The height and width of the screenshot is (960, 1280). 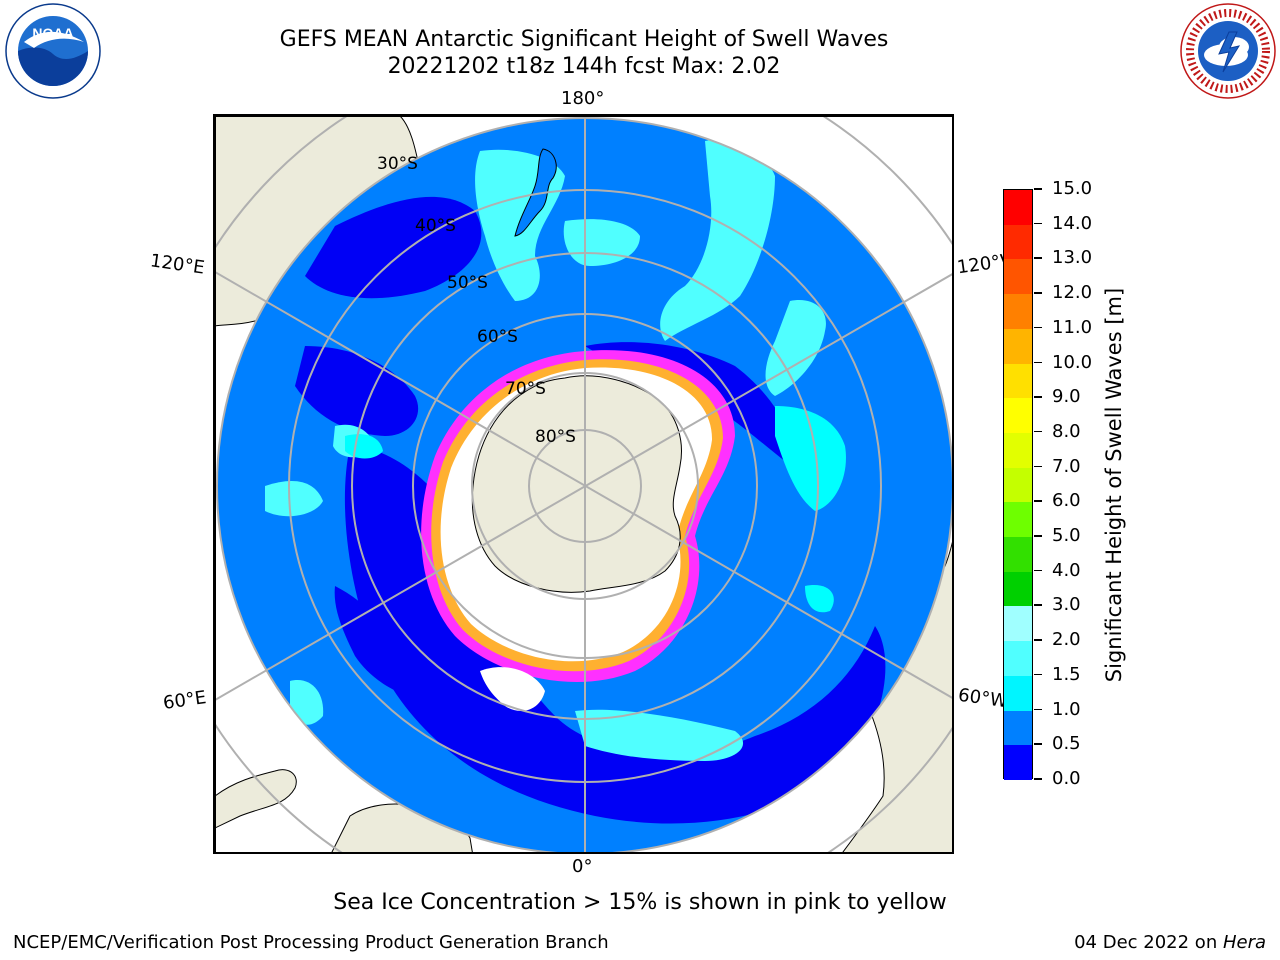 What do you see at coordinates (582, 866) in the screenshot?
I see `lon-label-0: 0°` at bounding box center [582, 866].